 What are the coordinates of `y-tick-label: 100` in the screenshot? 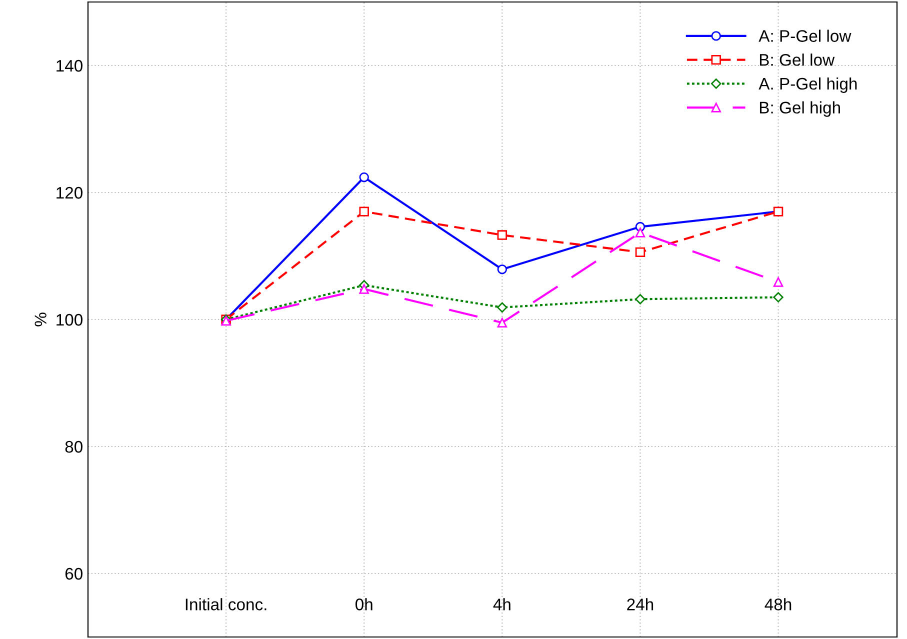 It's located at (69, 320).